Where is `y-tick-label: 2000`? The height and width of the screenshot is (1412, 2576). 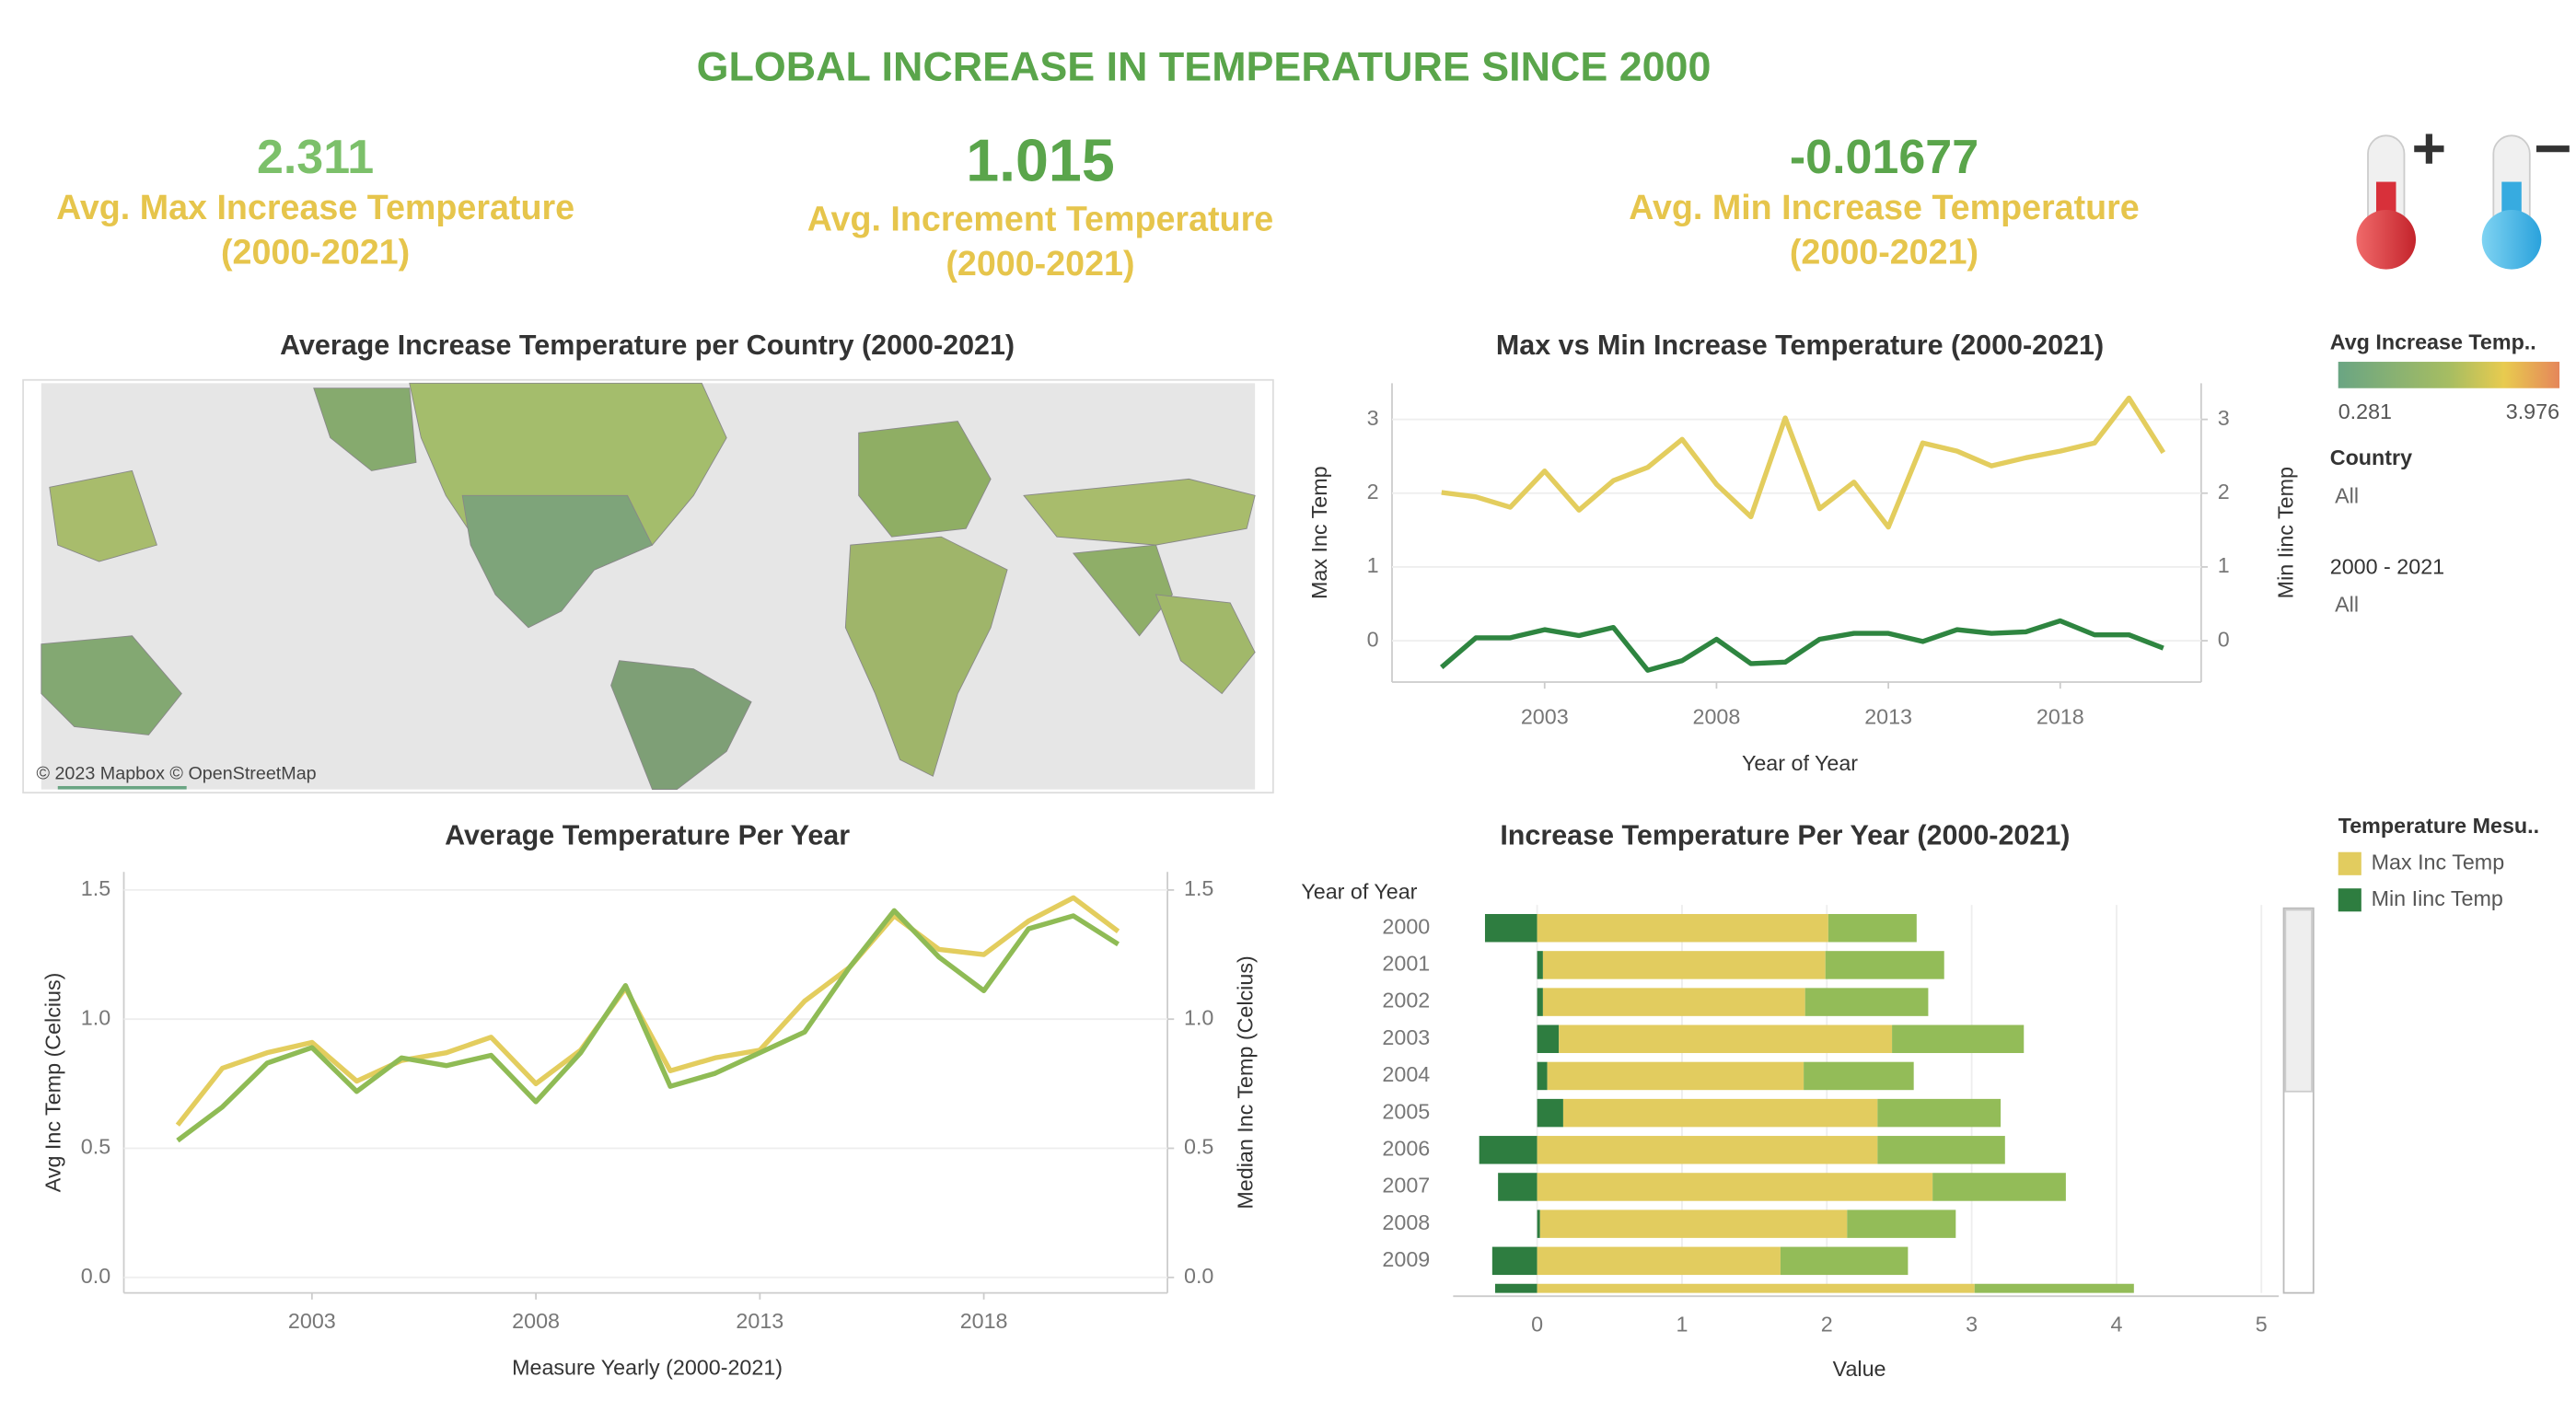 y-tick-label: 2000 is located at coordinates (1406, 926).